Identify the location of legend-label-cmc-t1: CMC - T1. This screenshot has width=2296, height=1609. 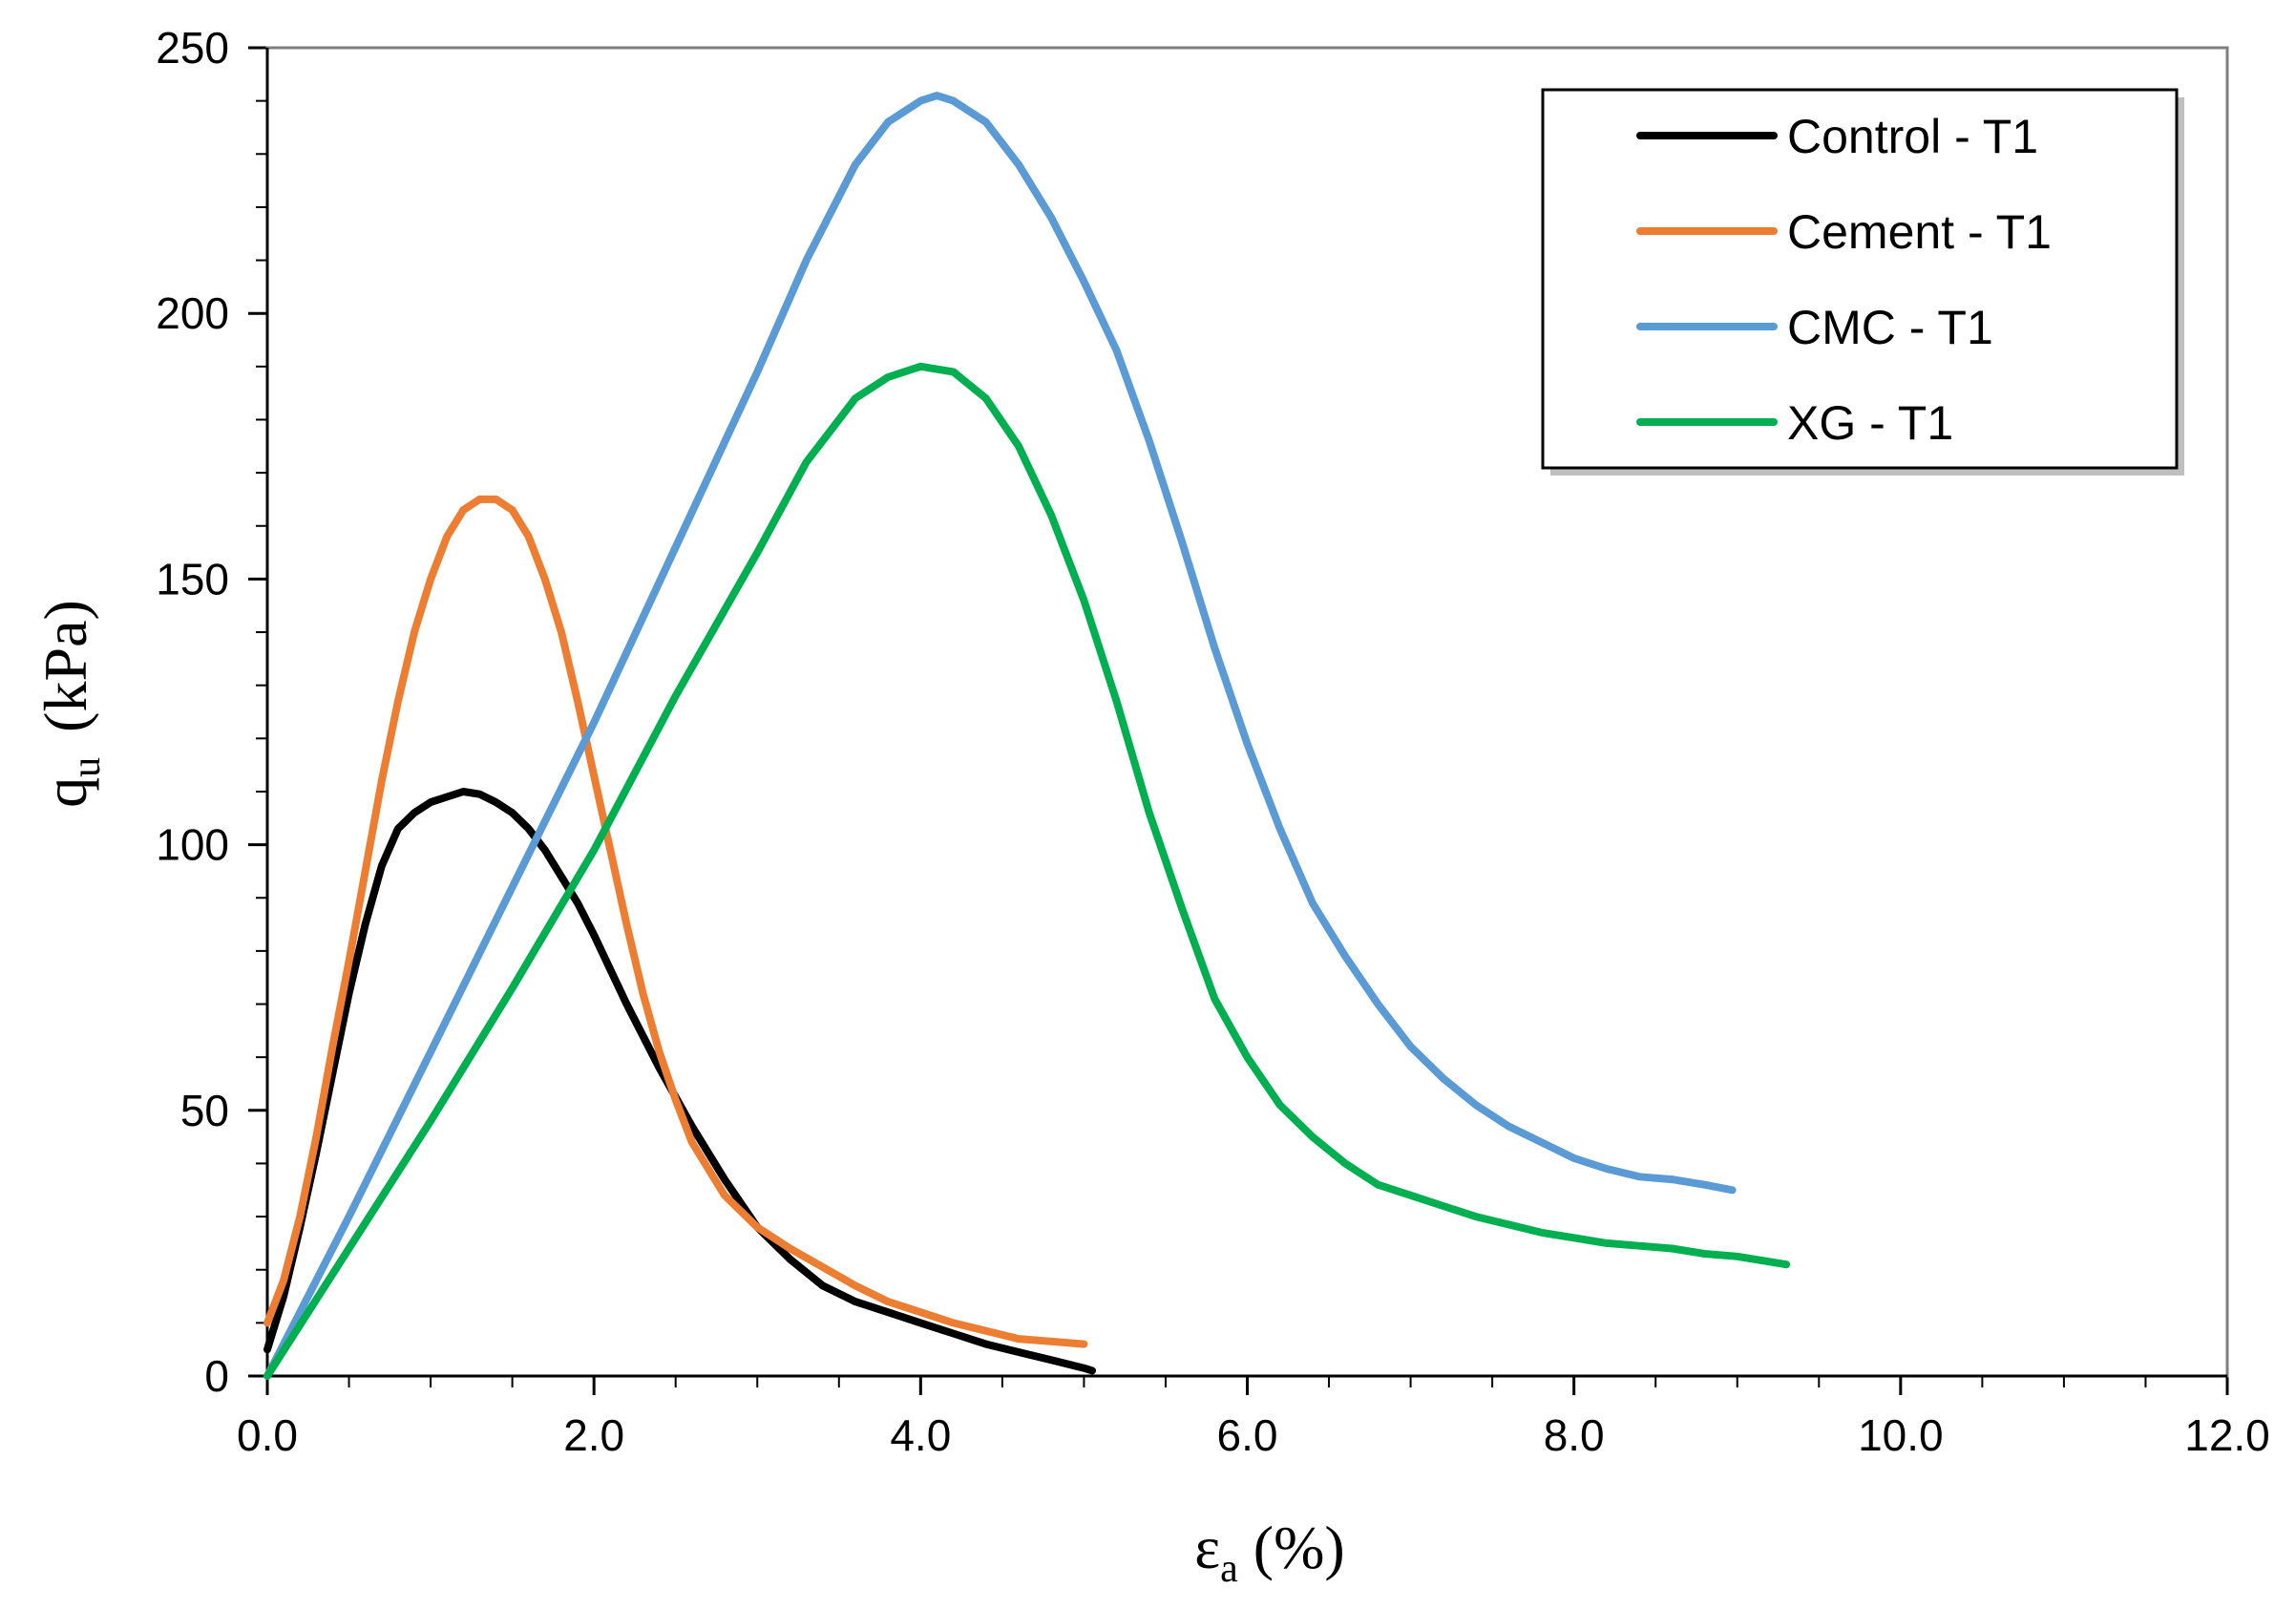
(1890, 327).